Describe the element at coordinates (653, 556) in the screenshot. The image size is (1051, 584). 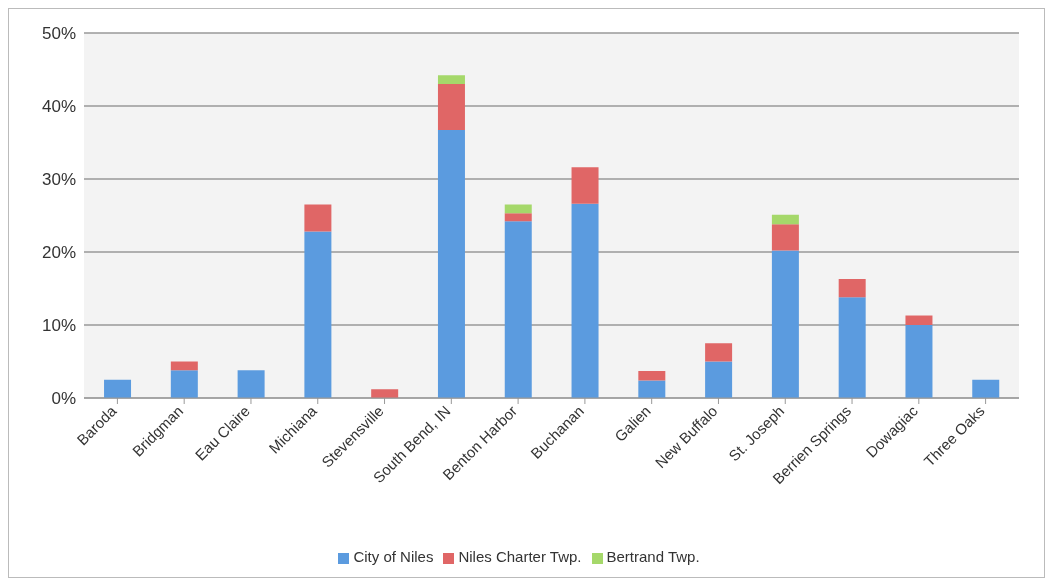
I see `legend-label: Bertrand Twp.` at that location.